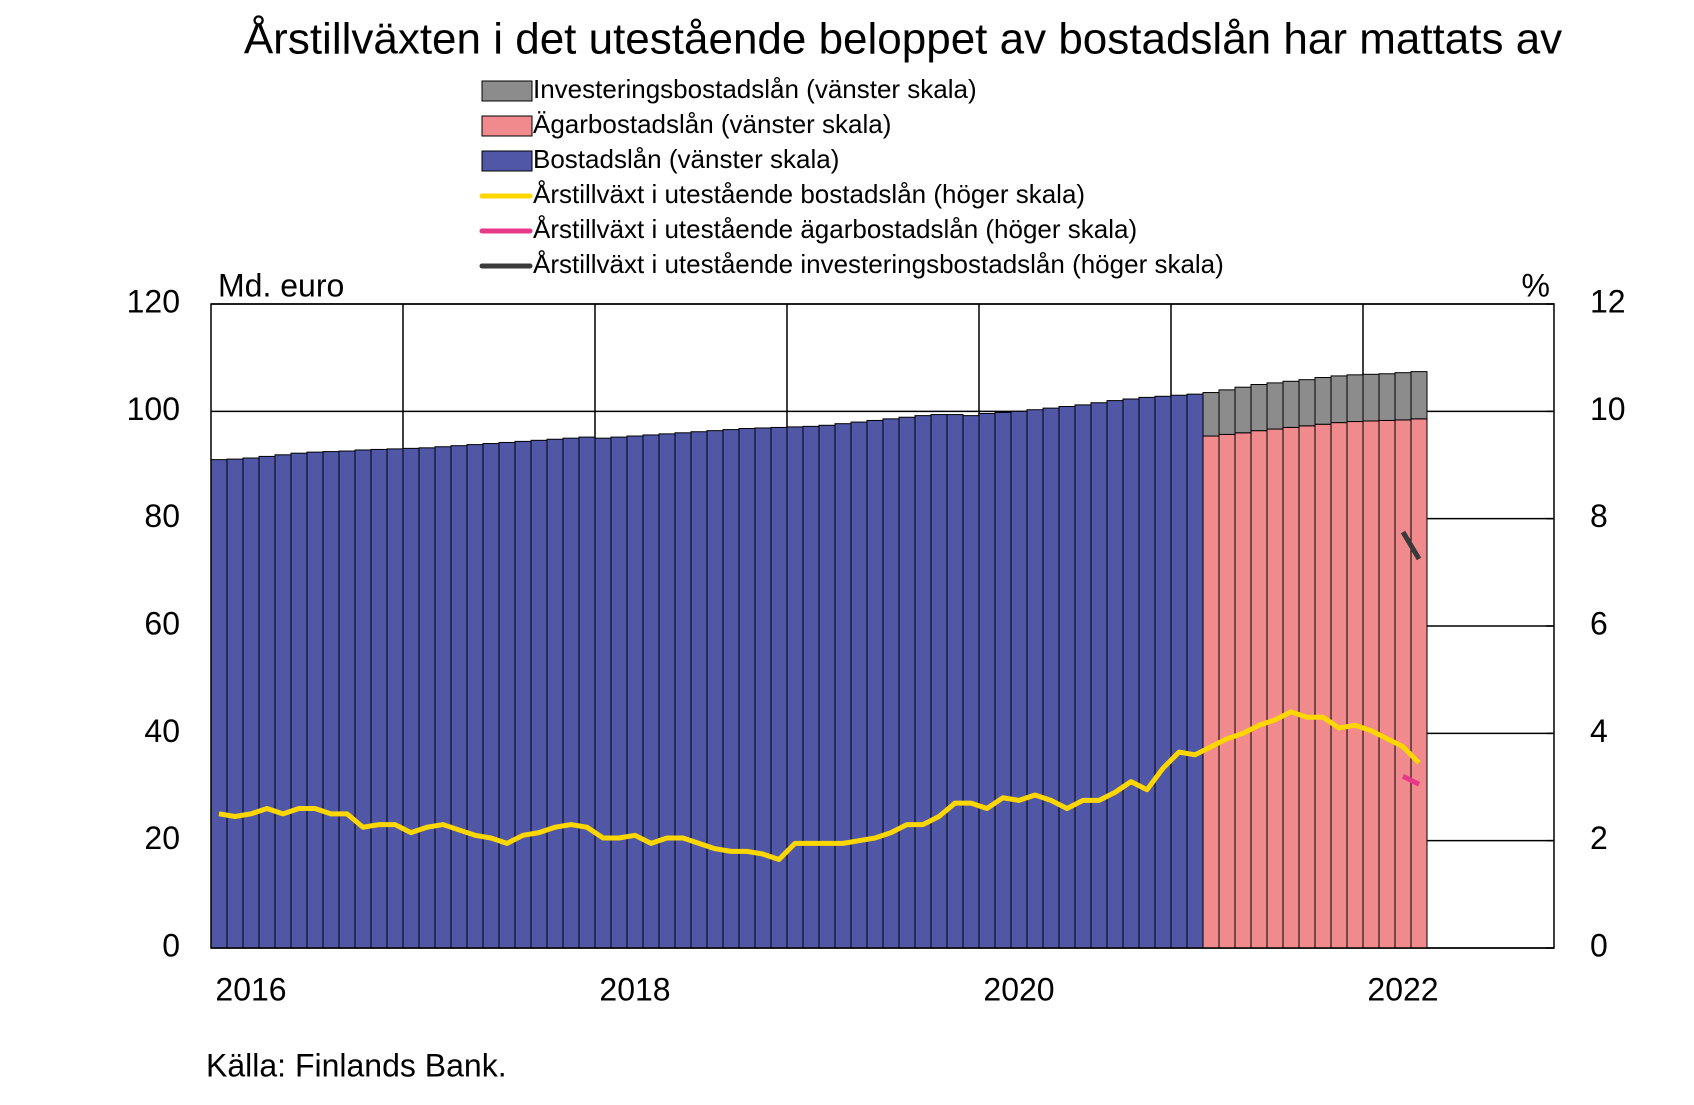 The image size is (1694, 1105). Describe the element at coordinates (153, 301) in the screenshot. I see `y-tick-label: 120` at that location.